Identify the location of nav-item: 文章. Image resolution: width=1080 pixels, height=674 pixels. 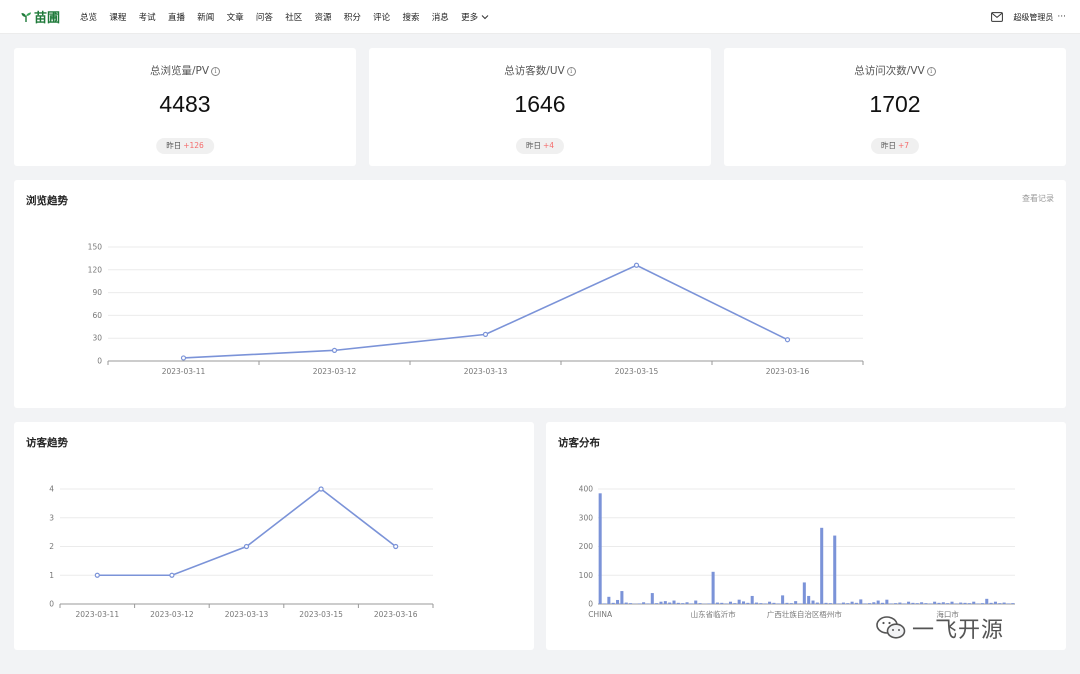
(235, 17).